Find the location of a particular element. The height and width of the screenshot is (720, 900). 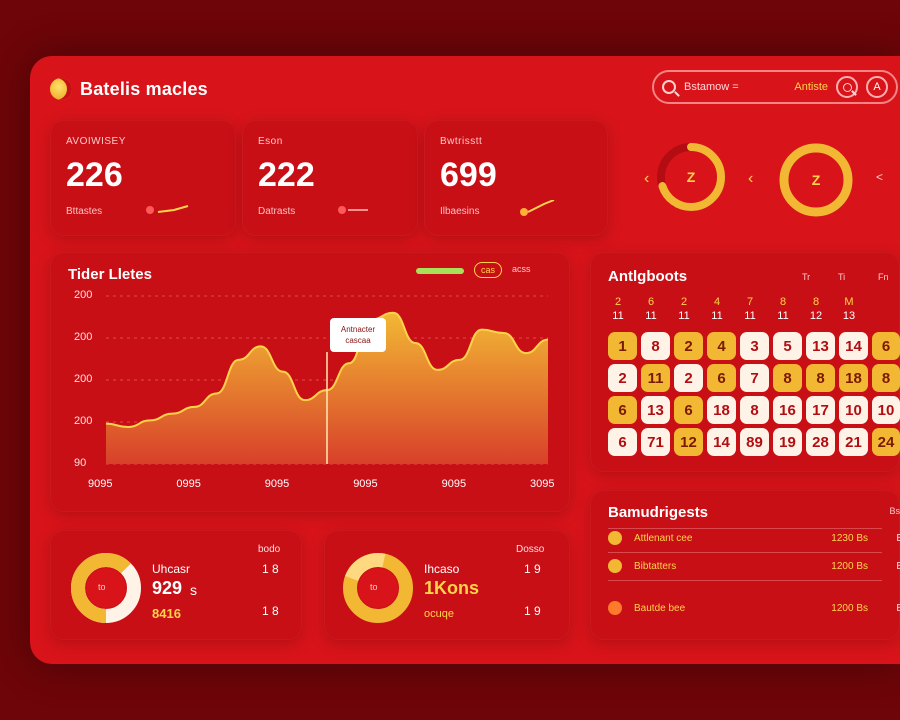

list-title: Bamudrigests is located at coordinates (658, 512).